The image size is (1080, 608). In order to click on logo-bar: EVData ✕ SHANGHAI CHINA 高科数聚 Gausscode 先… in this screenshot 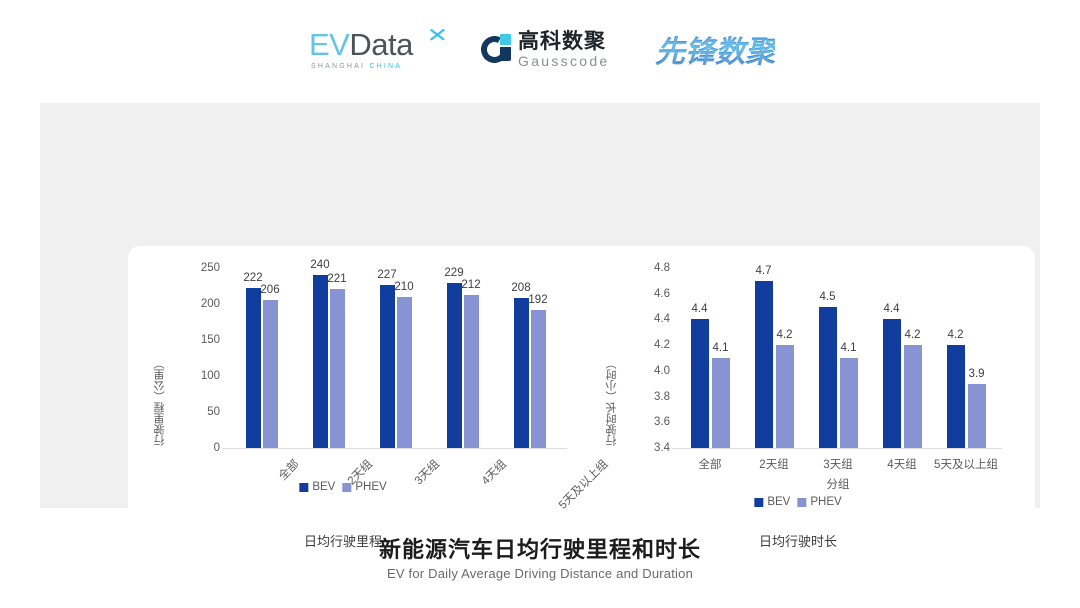, I will do `click(540, 49)`.